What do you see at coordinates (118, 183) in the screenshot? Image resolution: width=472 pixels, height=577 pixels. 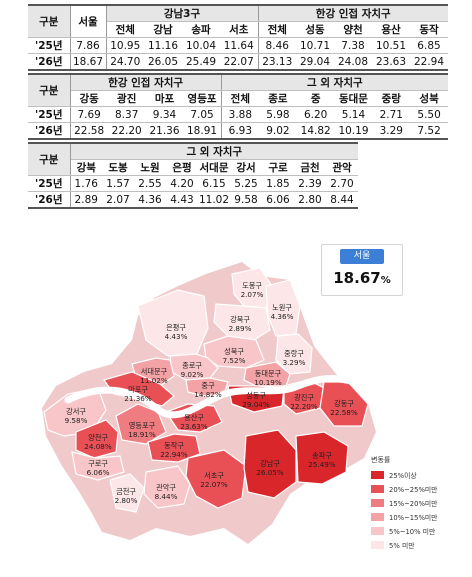 I see `table-cell: 1.57` at bounding box center [118, 183].